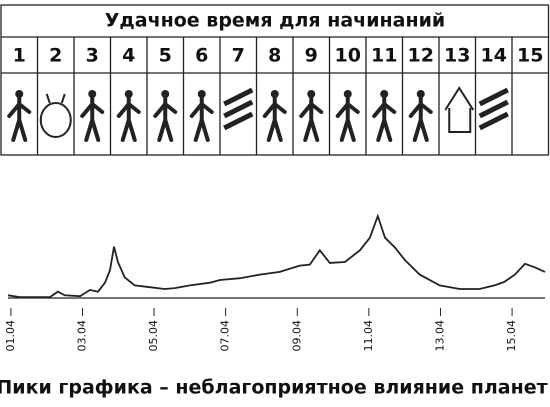 The image size is (550, 407). I want to click on x-tick-label: 13.04, so click(439, 336).